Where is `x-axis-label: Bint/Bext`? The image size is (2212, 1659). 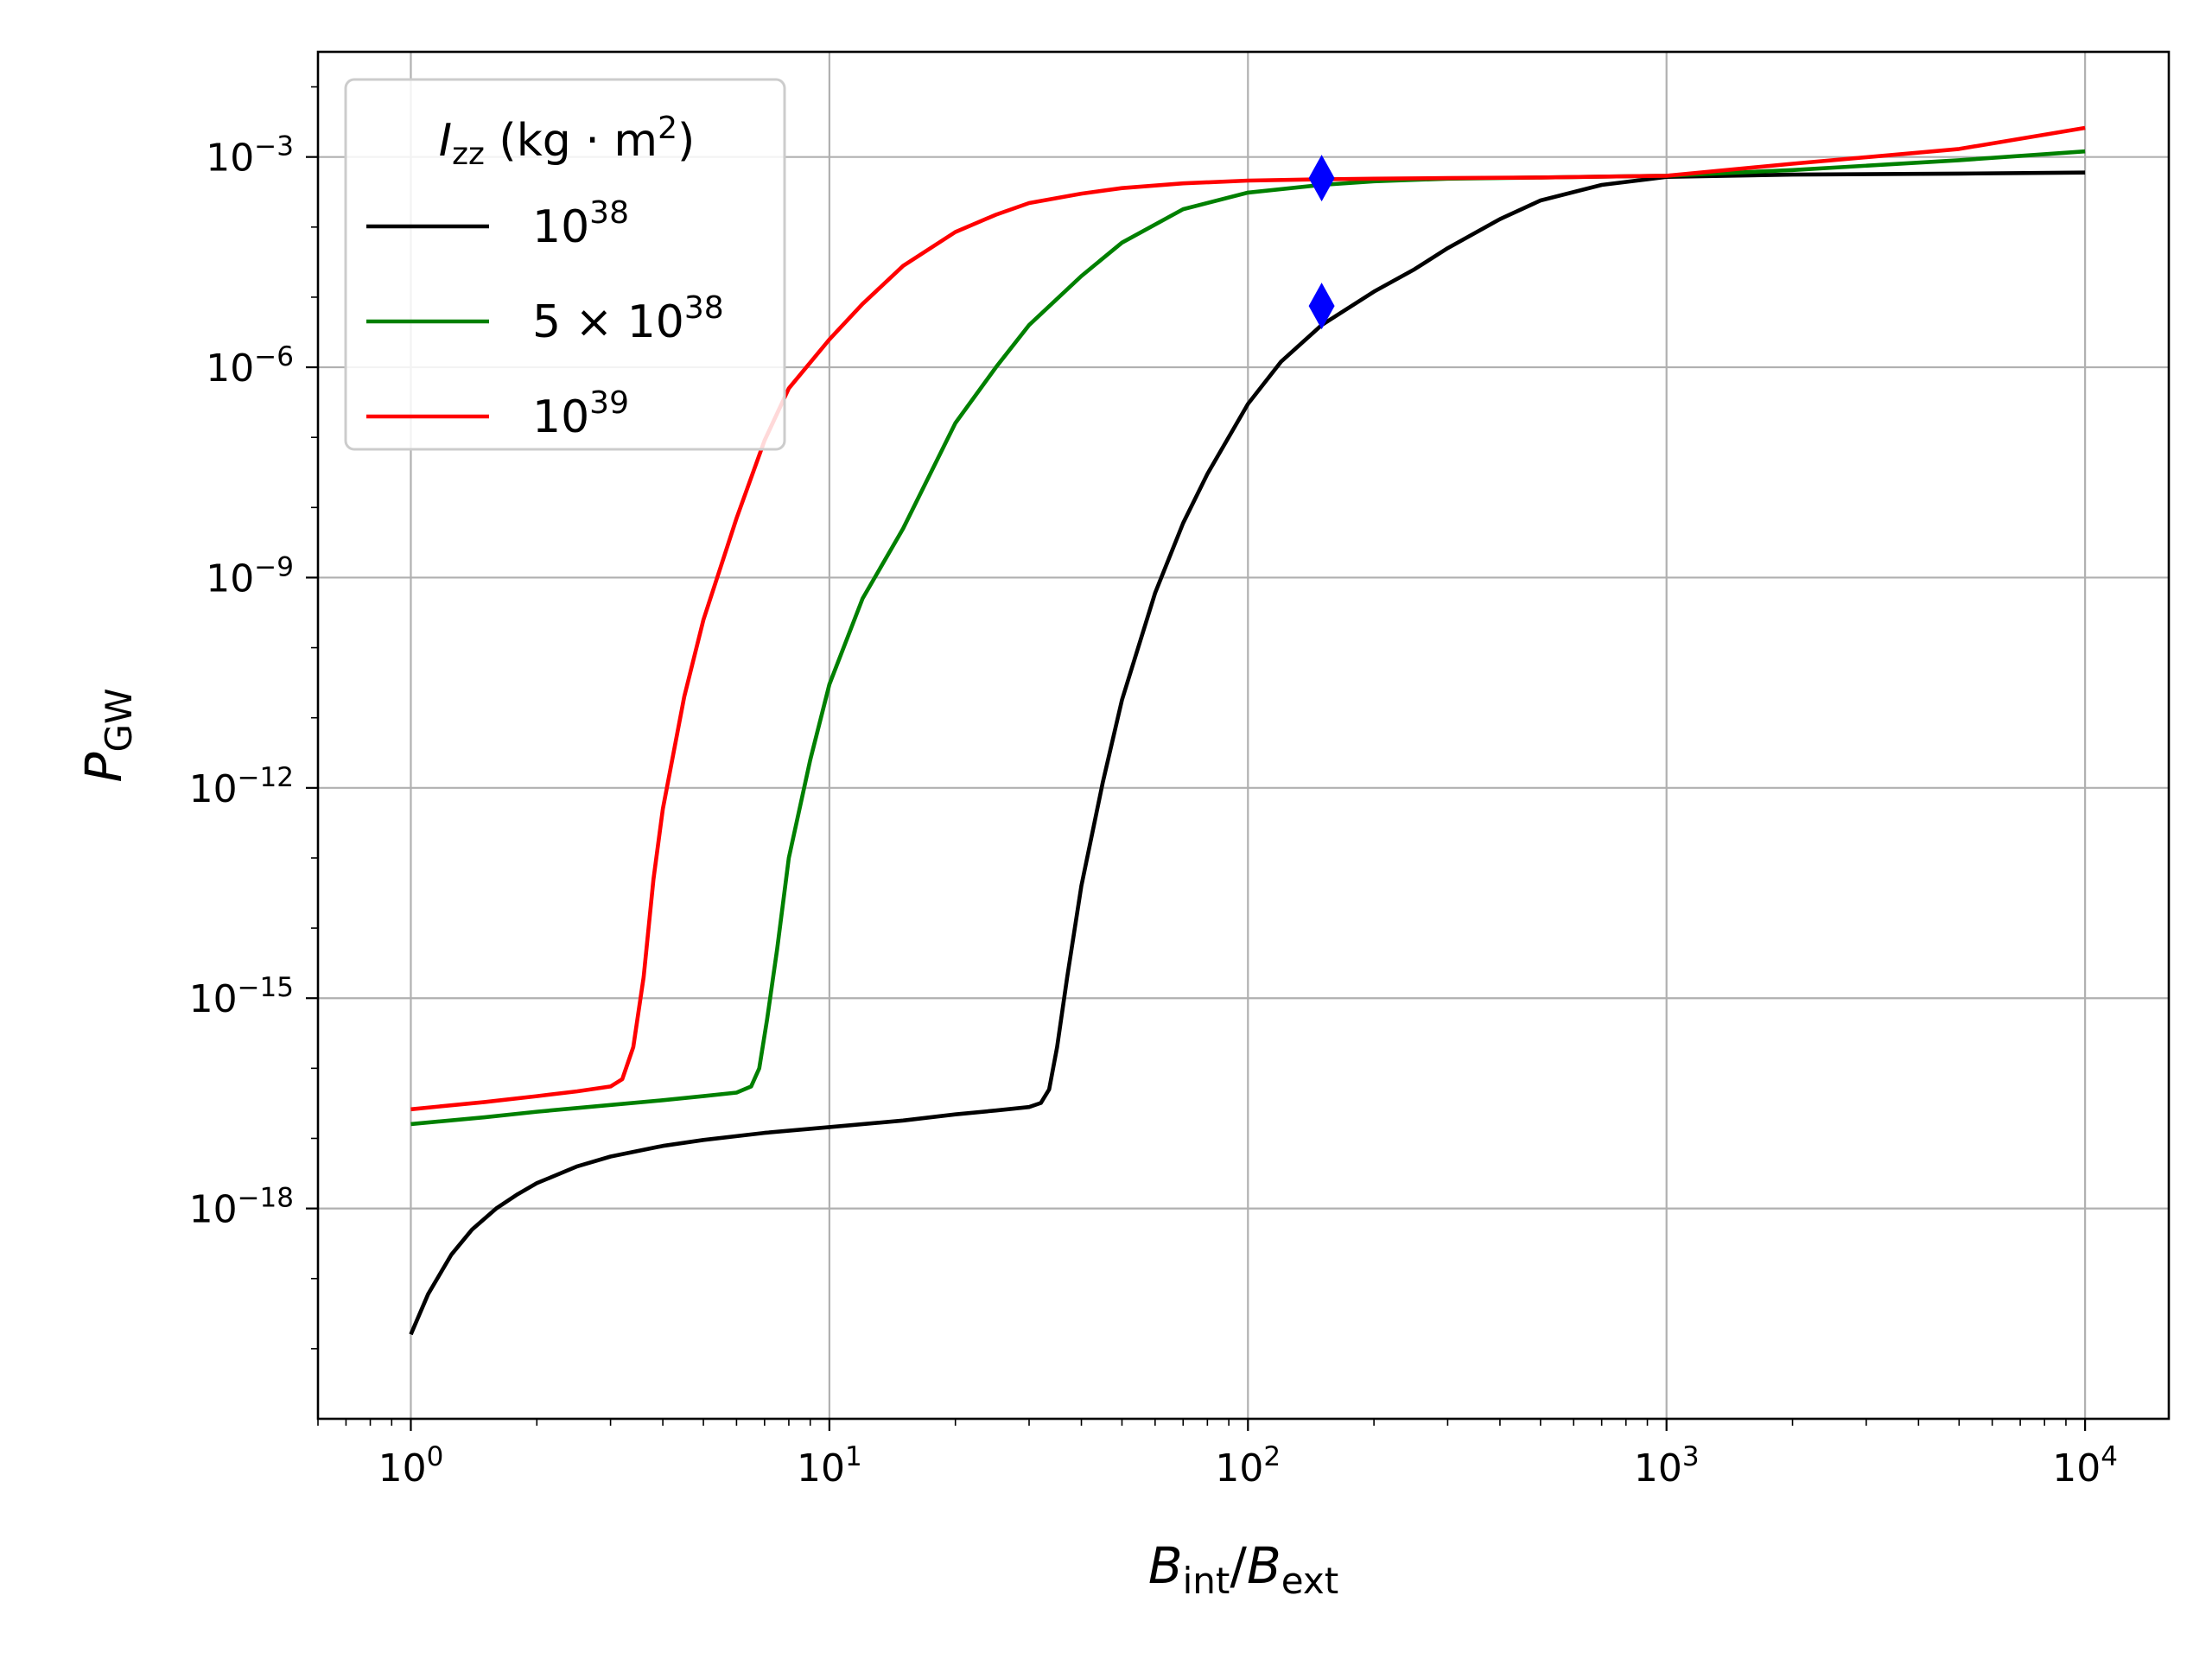 x-axis-label: Bint/Bext is located at coordinates (1243, 1569).